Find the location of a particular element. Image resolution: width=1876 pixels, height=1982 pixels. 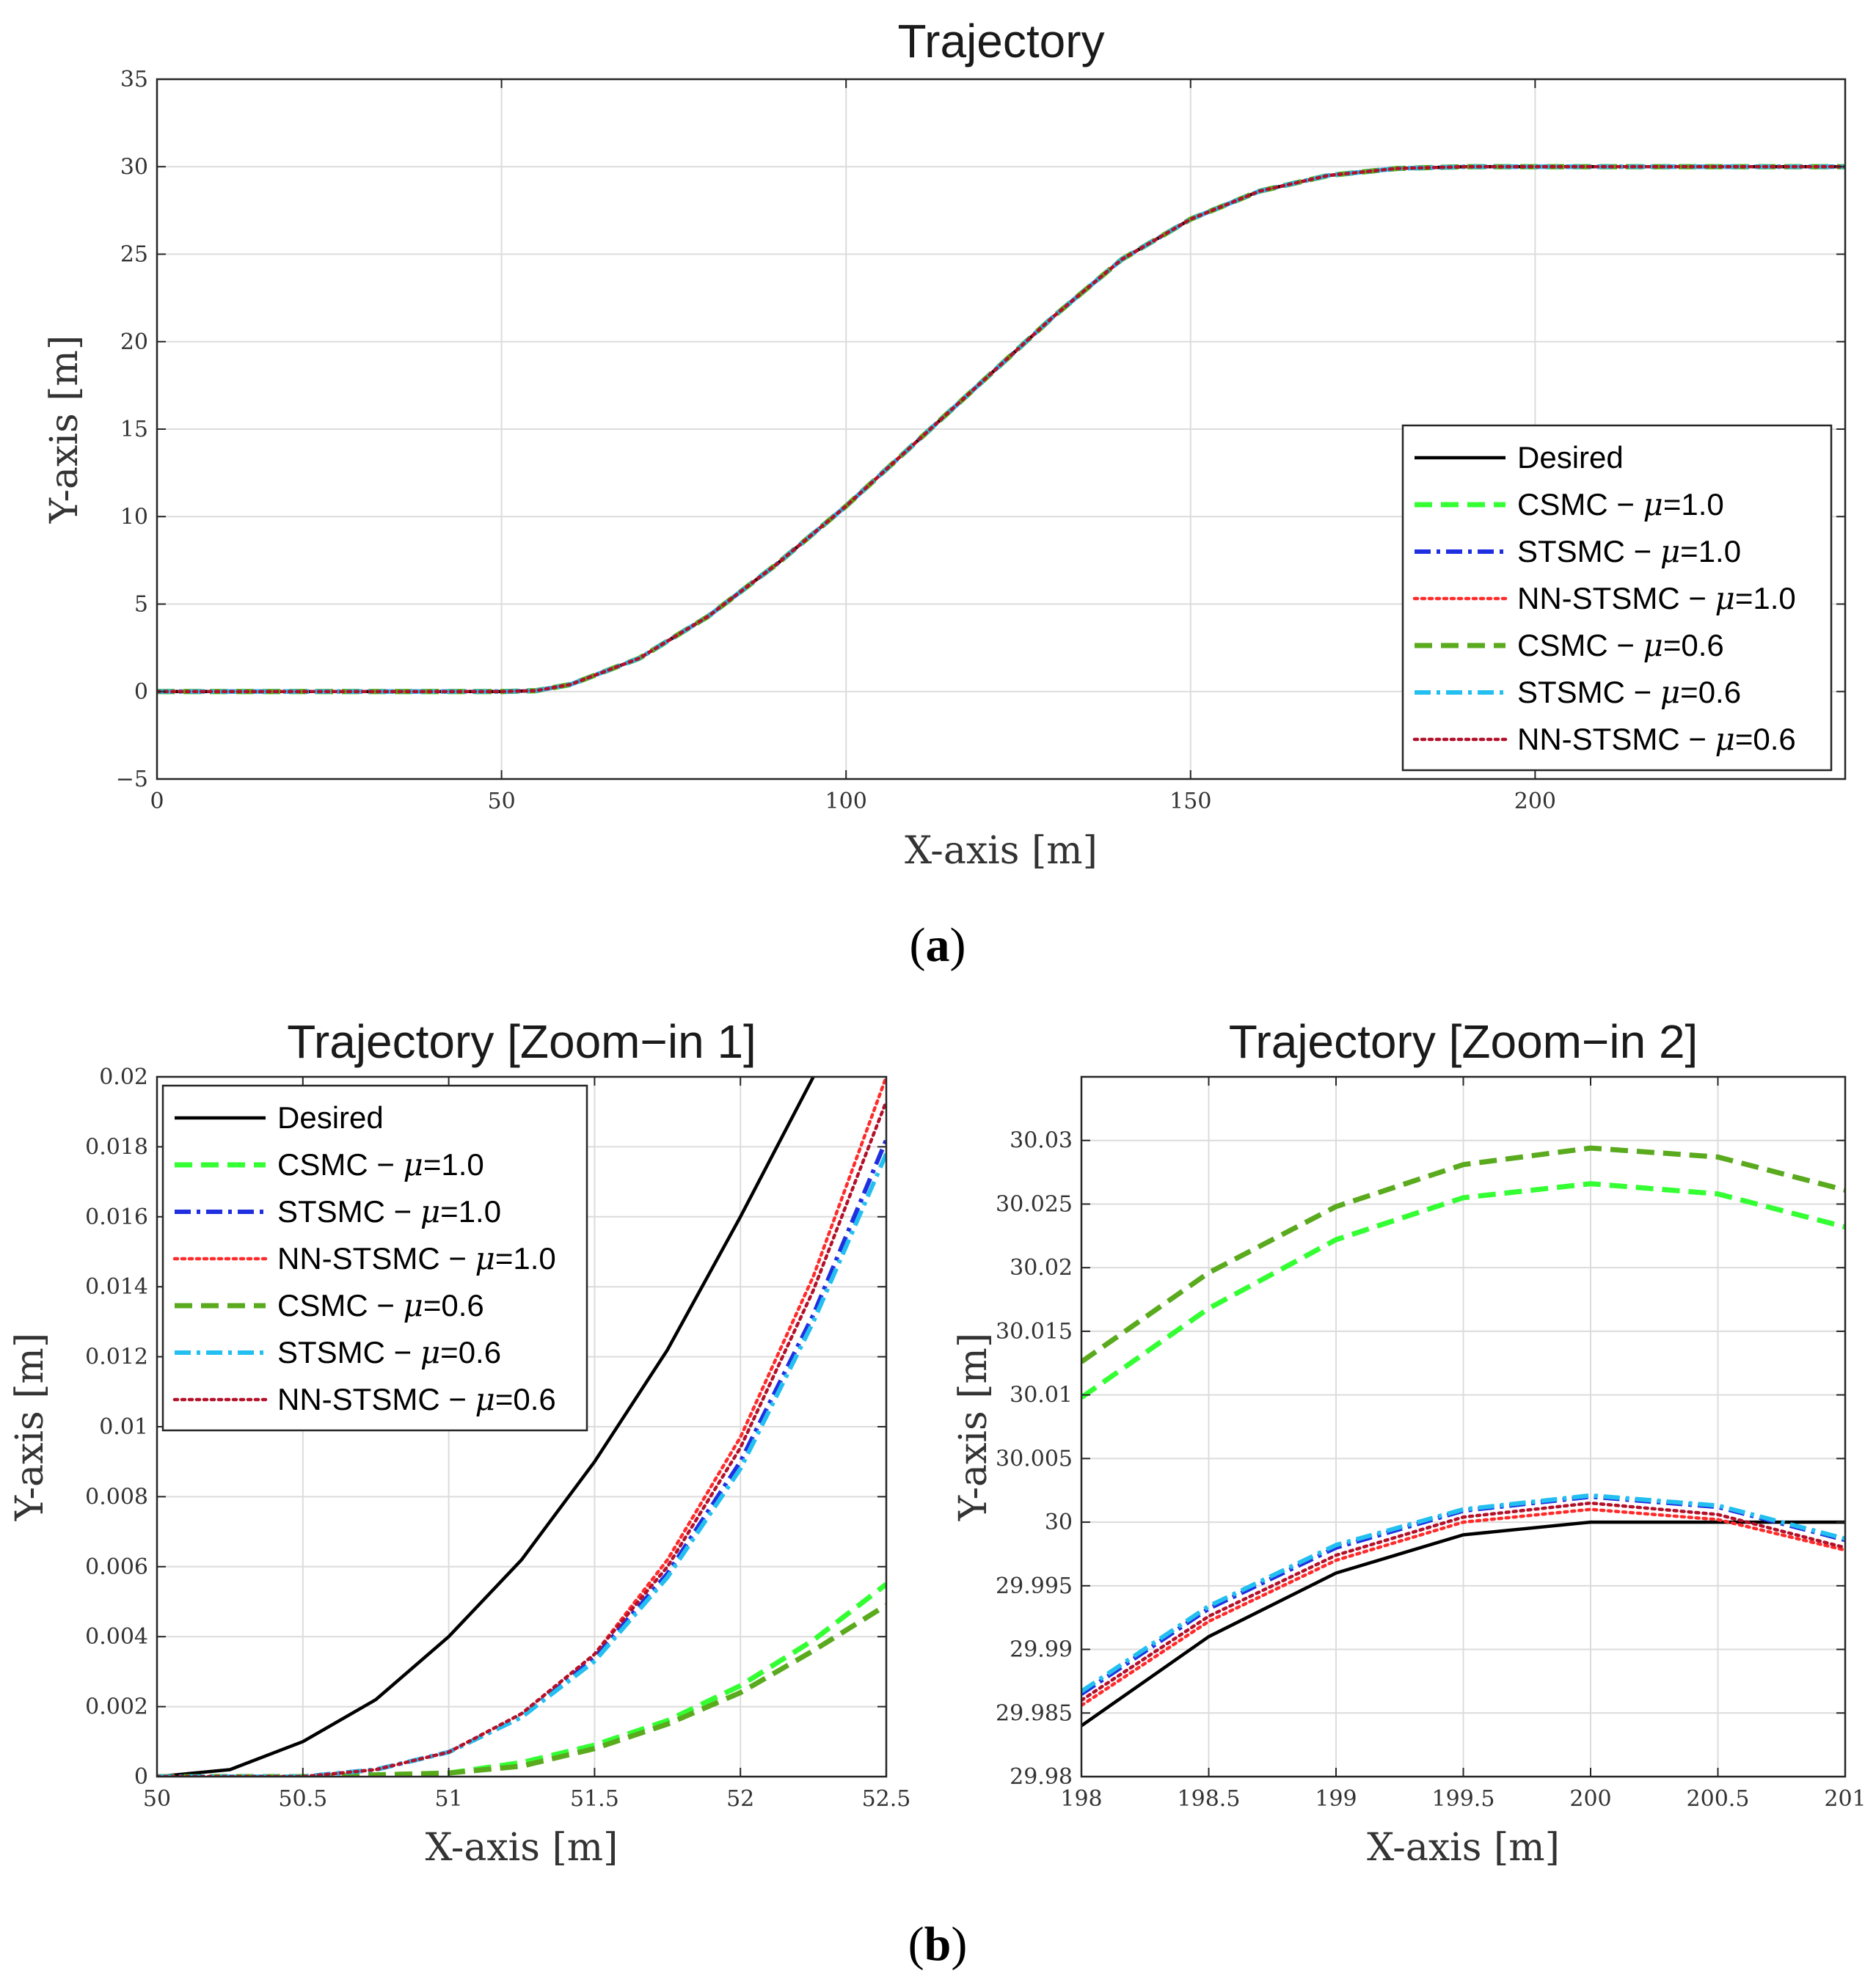

x-tick-label: 199 is located at coordinates (1336, 1799).